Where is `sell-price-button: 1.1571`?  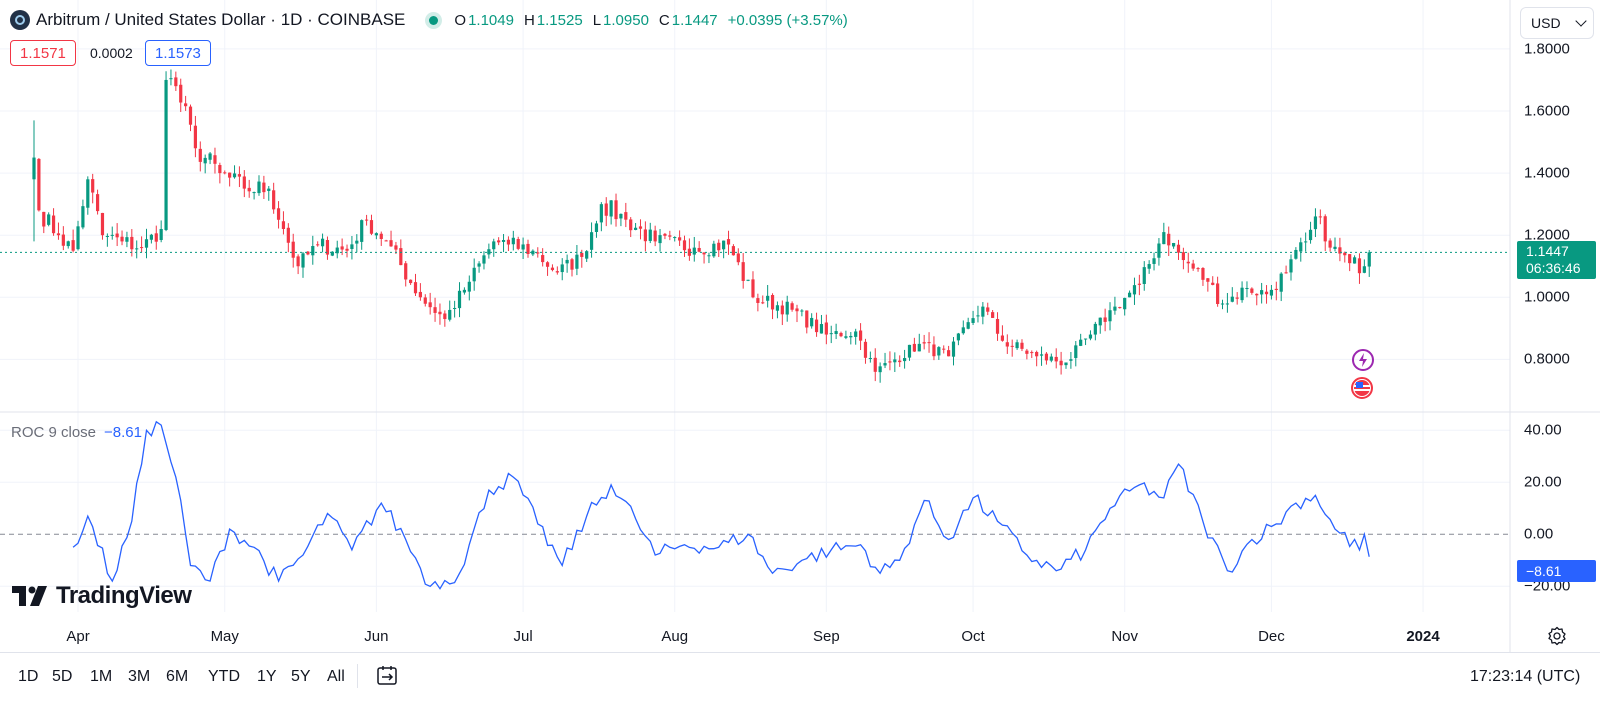
sell-price-button: 1.1571 is located at coordinates (43, 53).